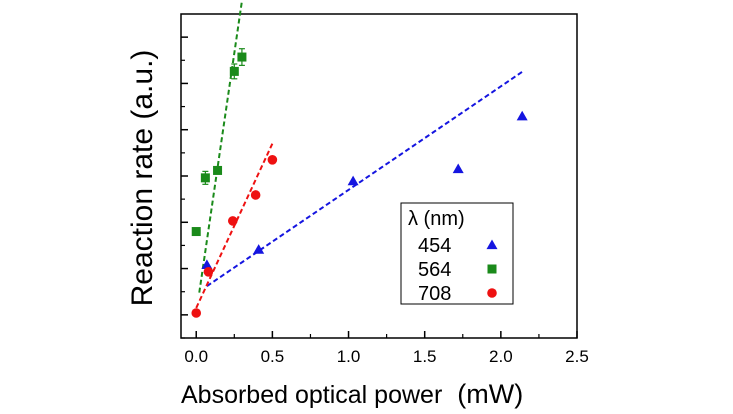  I want to click on x-tick-label: 2.5, so click(577, 356).